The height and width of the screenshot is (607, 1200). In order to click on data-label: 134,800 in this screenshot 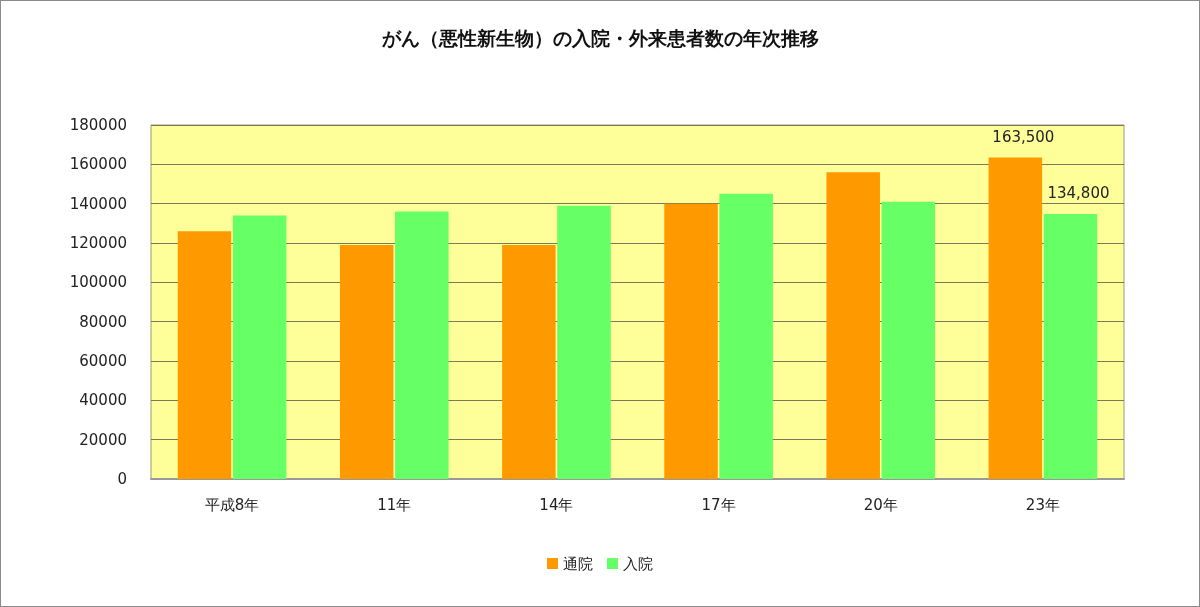, I will do `click(1078, 193)`.